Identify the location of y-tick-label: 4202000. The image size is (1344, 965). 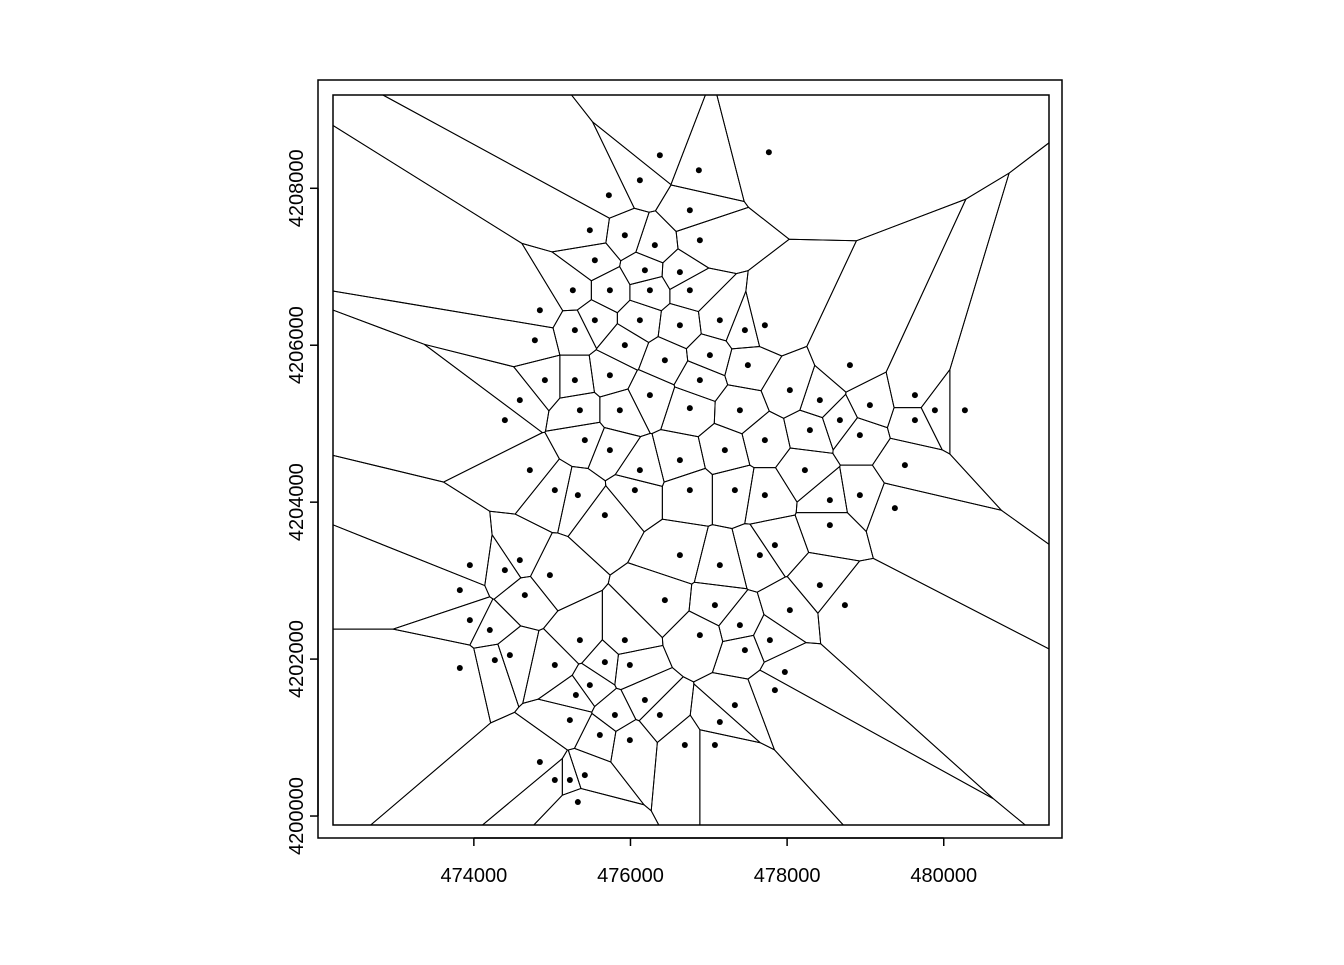
(297, 659).